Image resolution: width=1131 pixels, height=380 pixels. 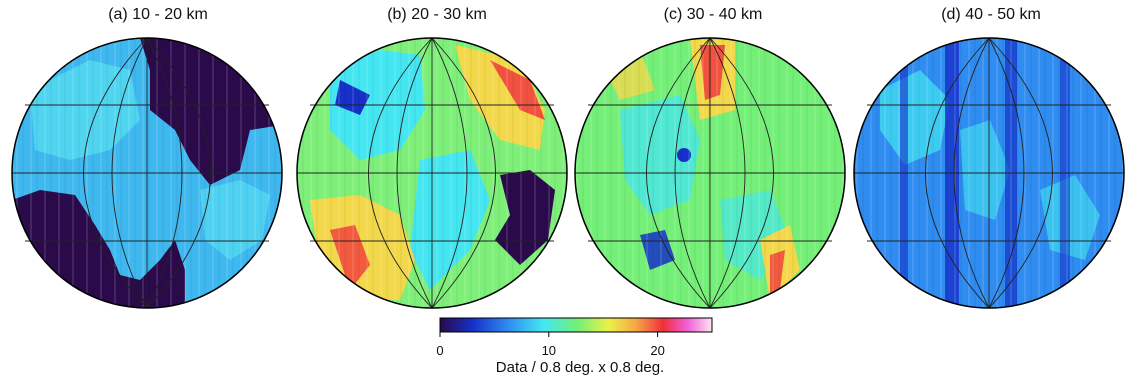 I want to click on colorbar-tick-label-20: 20, so click(x=657, y=350).